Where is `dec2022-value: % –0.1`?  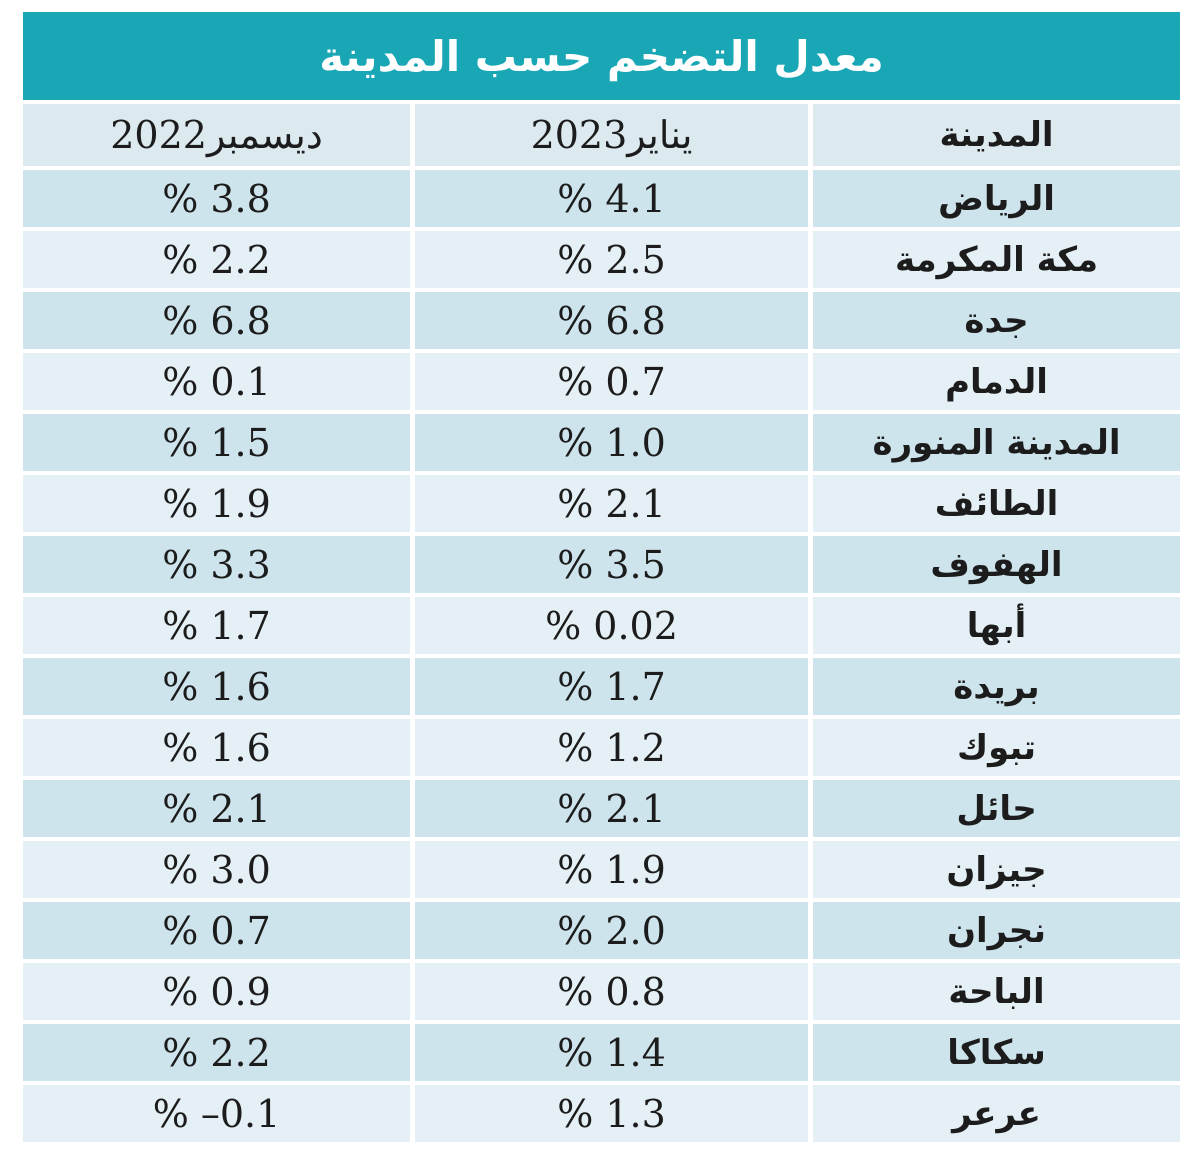
dec2022-value: % –0.1 is located at coordinates (216, 1113).